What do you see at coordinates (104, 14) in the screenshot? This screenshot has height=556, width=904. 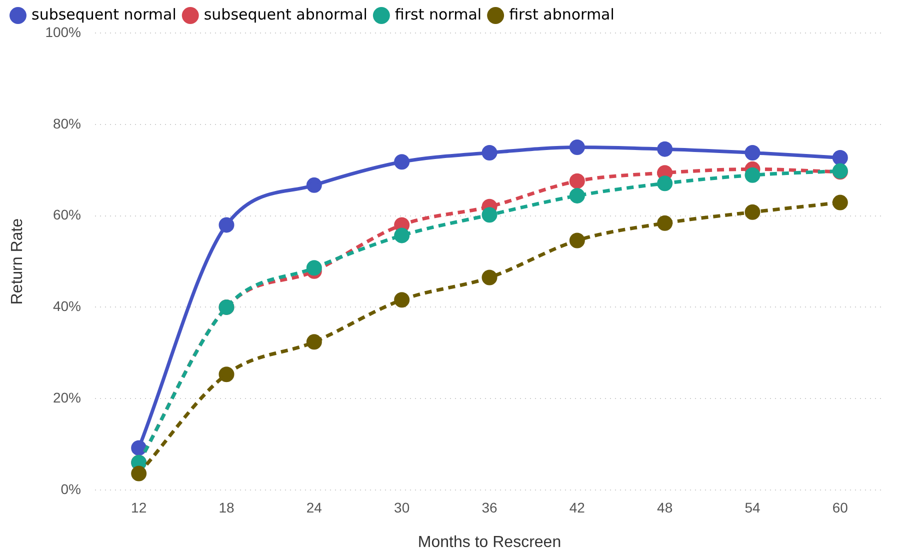 I see `legend-label: subsequent normal` at bounding box center [104, 14].